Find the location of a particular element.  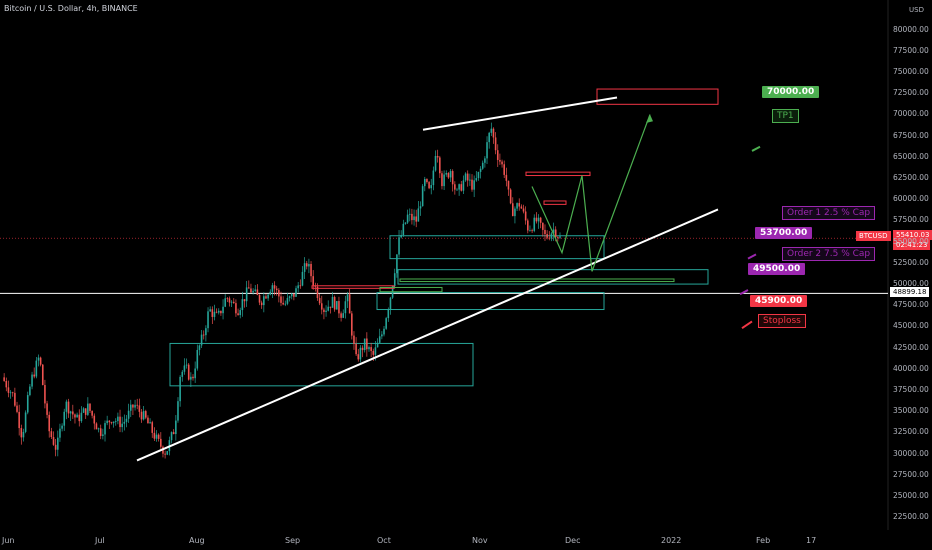

y-tick-label: 42500.00 is located at coordinates (911, 347).